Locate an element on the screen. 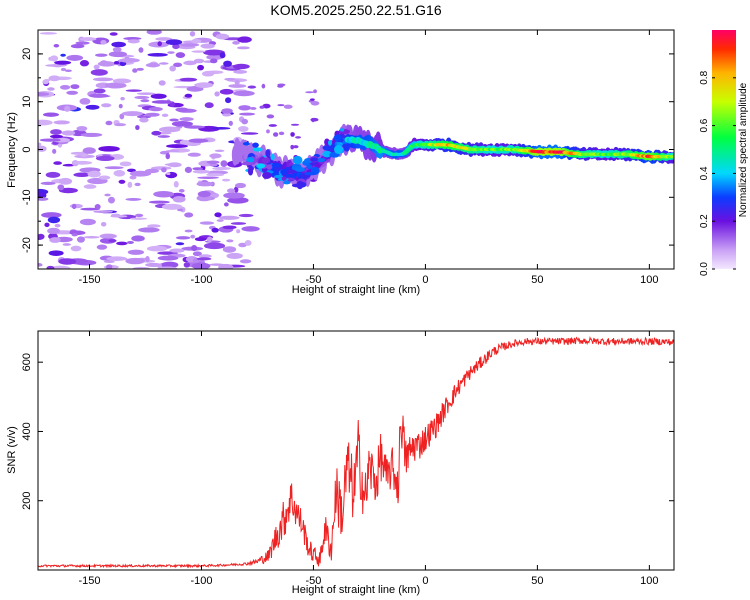 The height and width of the screenshot is (600, 750). colorbar-tick-label: 0.4 is located at coordinates (704, 173).